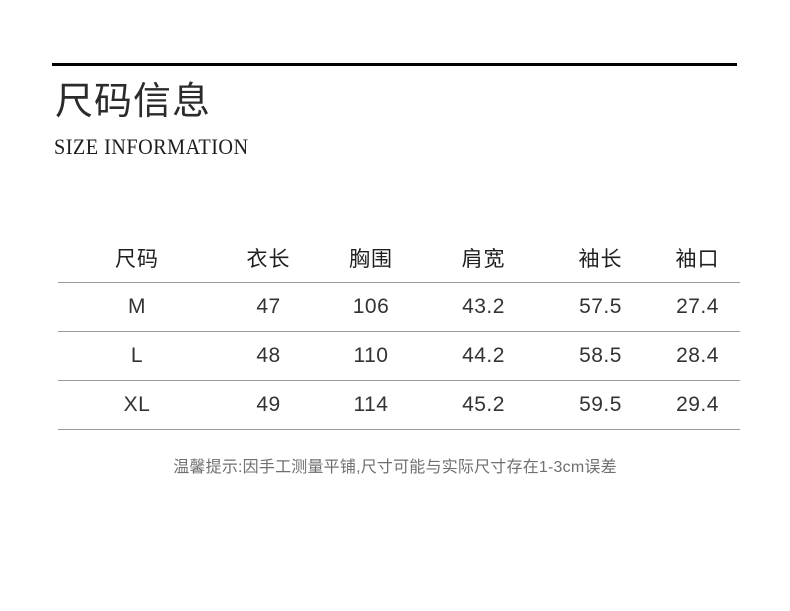  What do you see at coordinates (483, 307) in the screenshot?
I see `cell-shoulder: 43.2` at bounding box center [483, 307].